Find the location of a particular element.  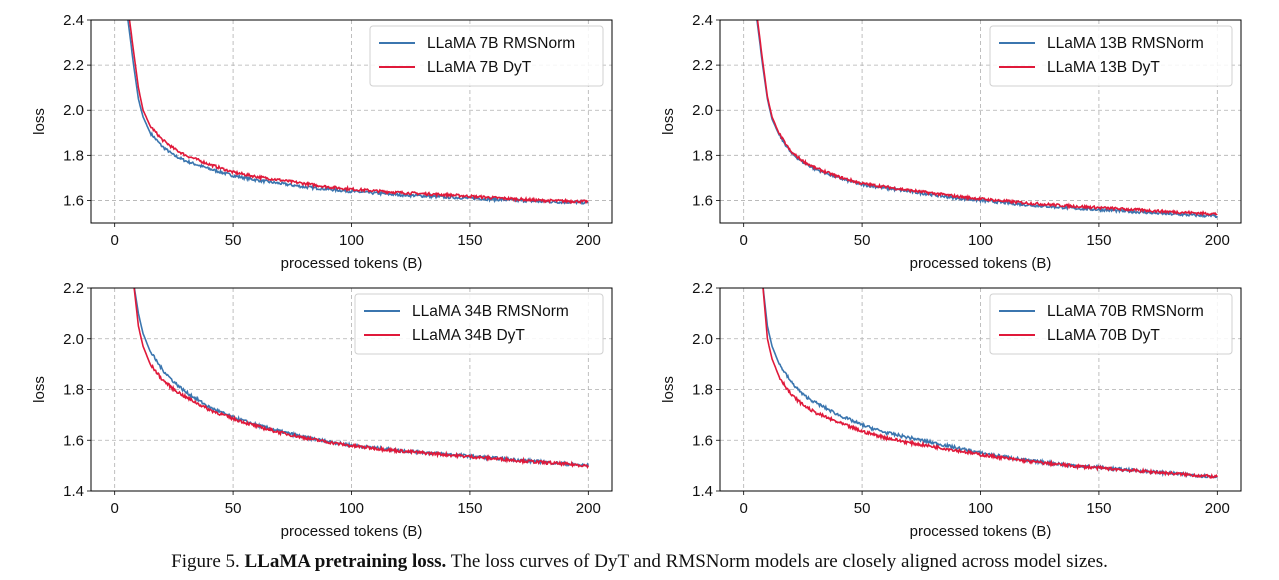

caption-bold: LLaMA pretraining loss. is located at coordinates (345, 561).